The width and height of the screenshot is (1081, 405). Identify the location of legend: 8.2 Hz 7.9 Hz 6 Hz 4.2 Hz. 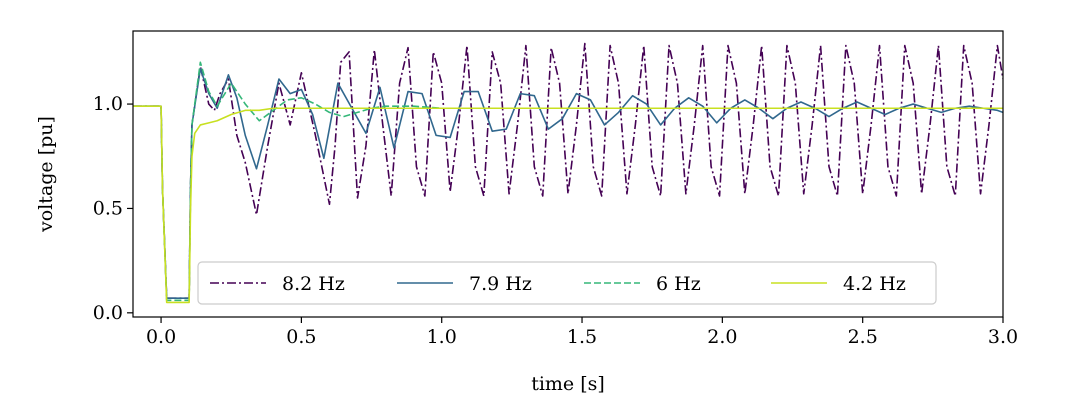
(567, 283).